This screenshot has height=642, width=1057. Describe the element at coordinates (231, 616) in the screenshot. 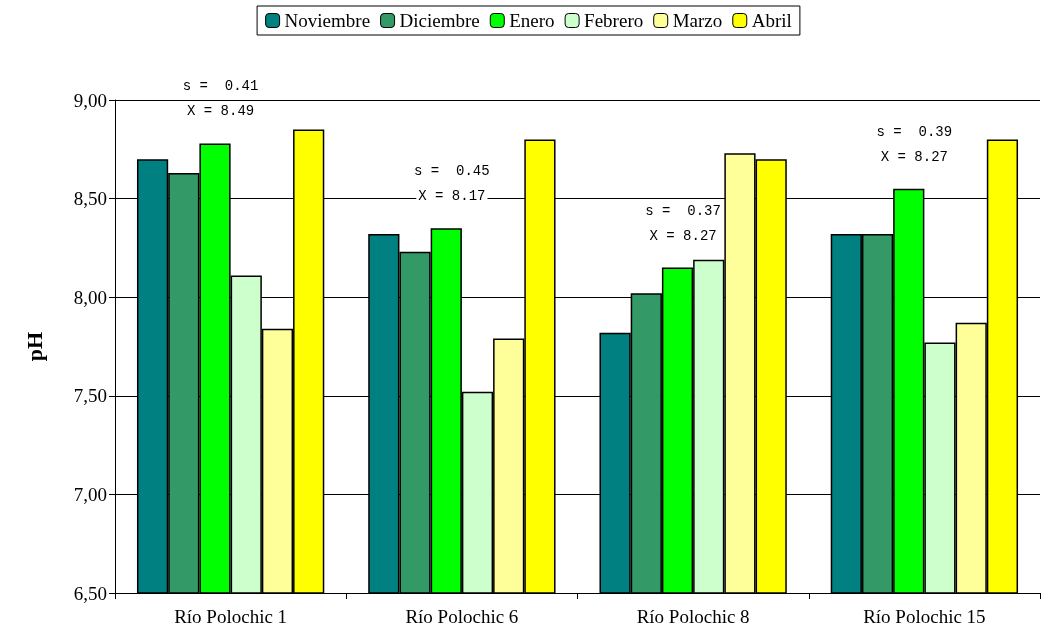

I see `x-tick-label: Río Polochic 1` at that location.